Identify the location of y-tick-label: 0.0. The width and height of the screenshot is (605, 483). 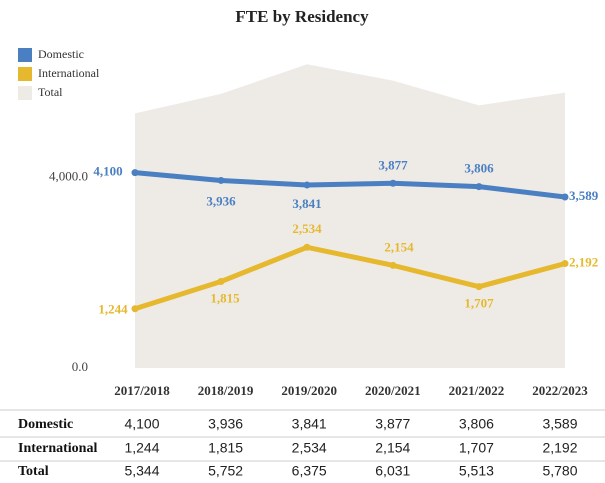
(80, 366).